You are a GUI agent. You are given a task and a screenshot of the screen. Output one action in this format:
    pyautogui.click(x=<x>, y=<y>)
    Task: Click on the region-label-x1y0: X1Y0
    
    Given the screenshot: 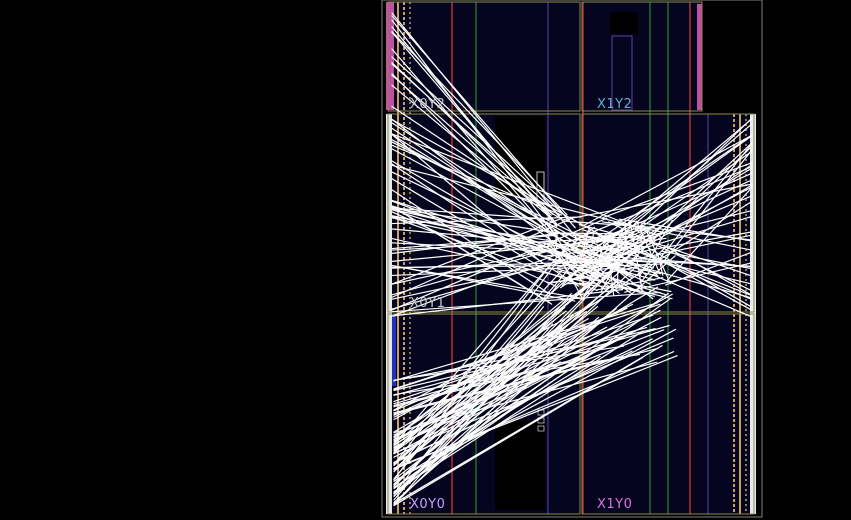 What is the action you would take?
    pyautogui.click(x=614, y=504)
    